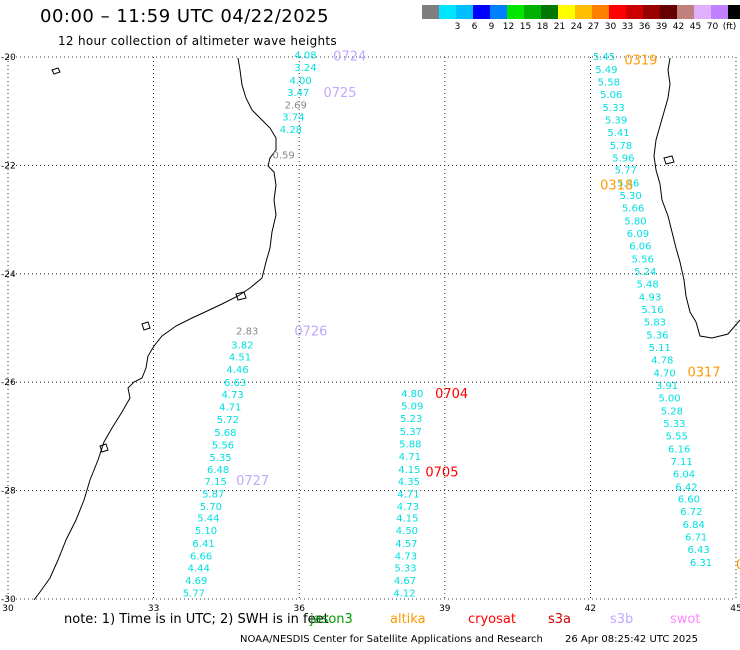 The width and height of the screenshot is (740, 650). What do you see at coordinates (631, 196) in the screenshot?
I see `wave-height-value: 5.30` at bounding box center [631, 196].